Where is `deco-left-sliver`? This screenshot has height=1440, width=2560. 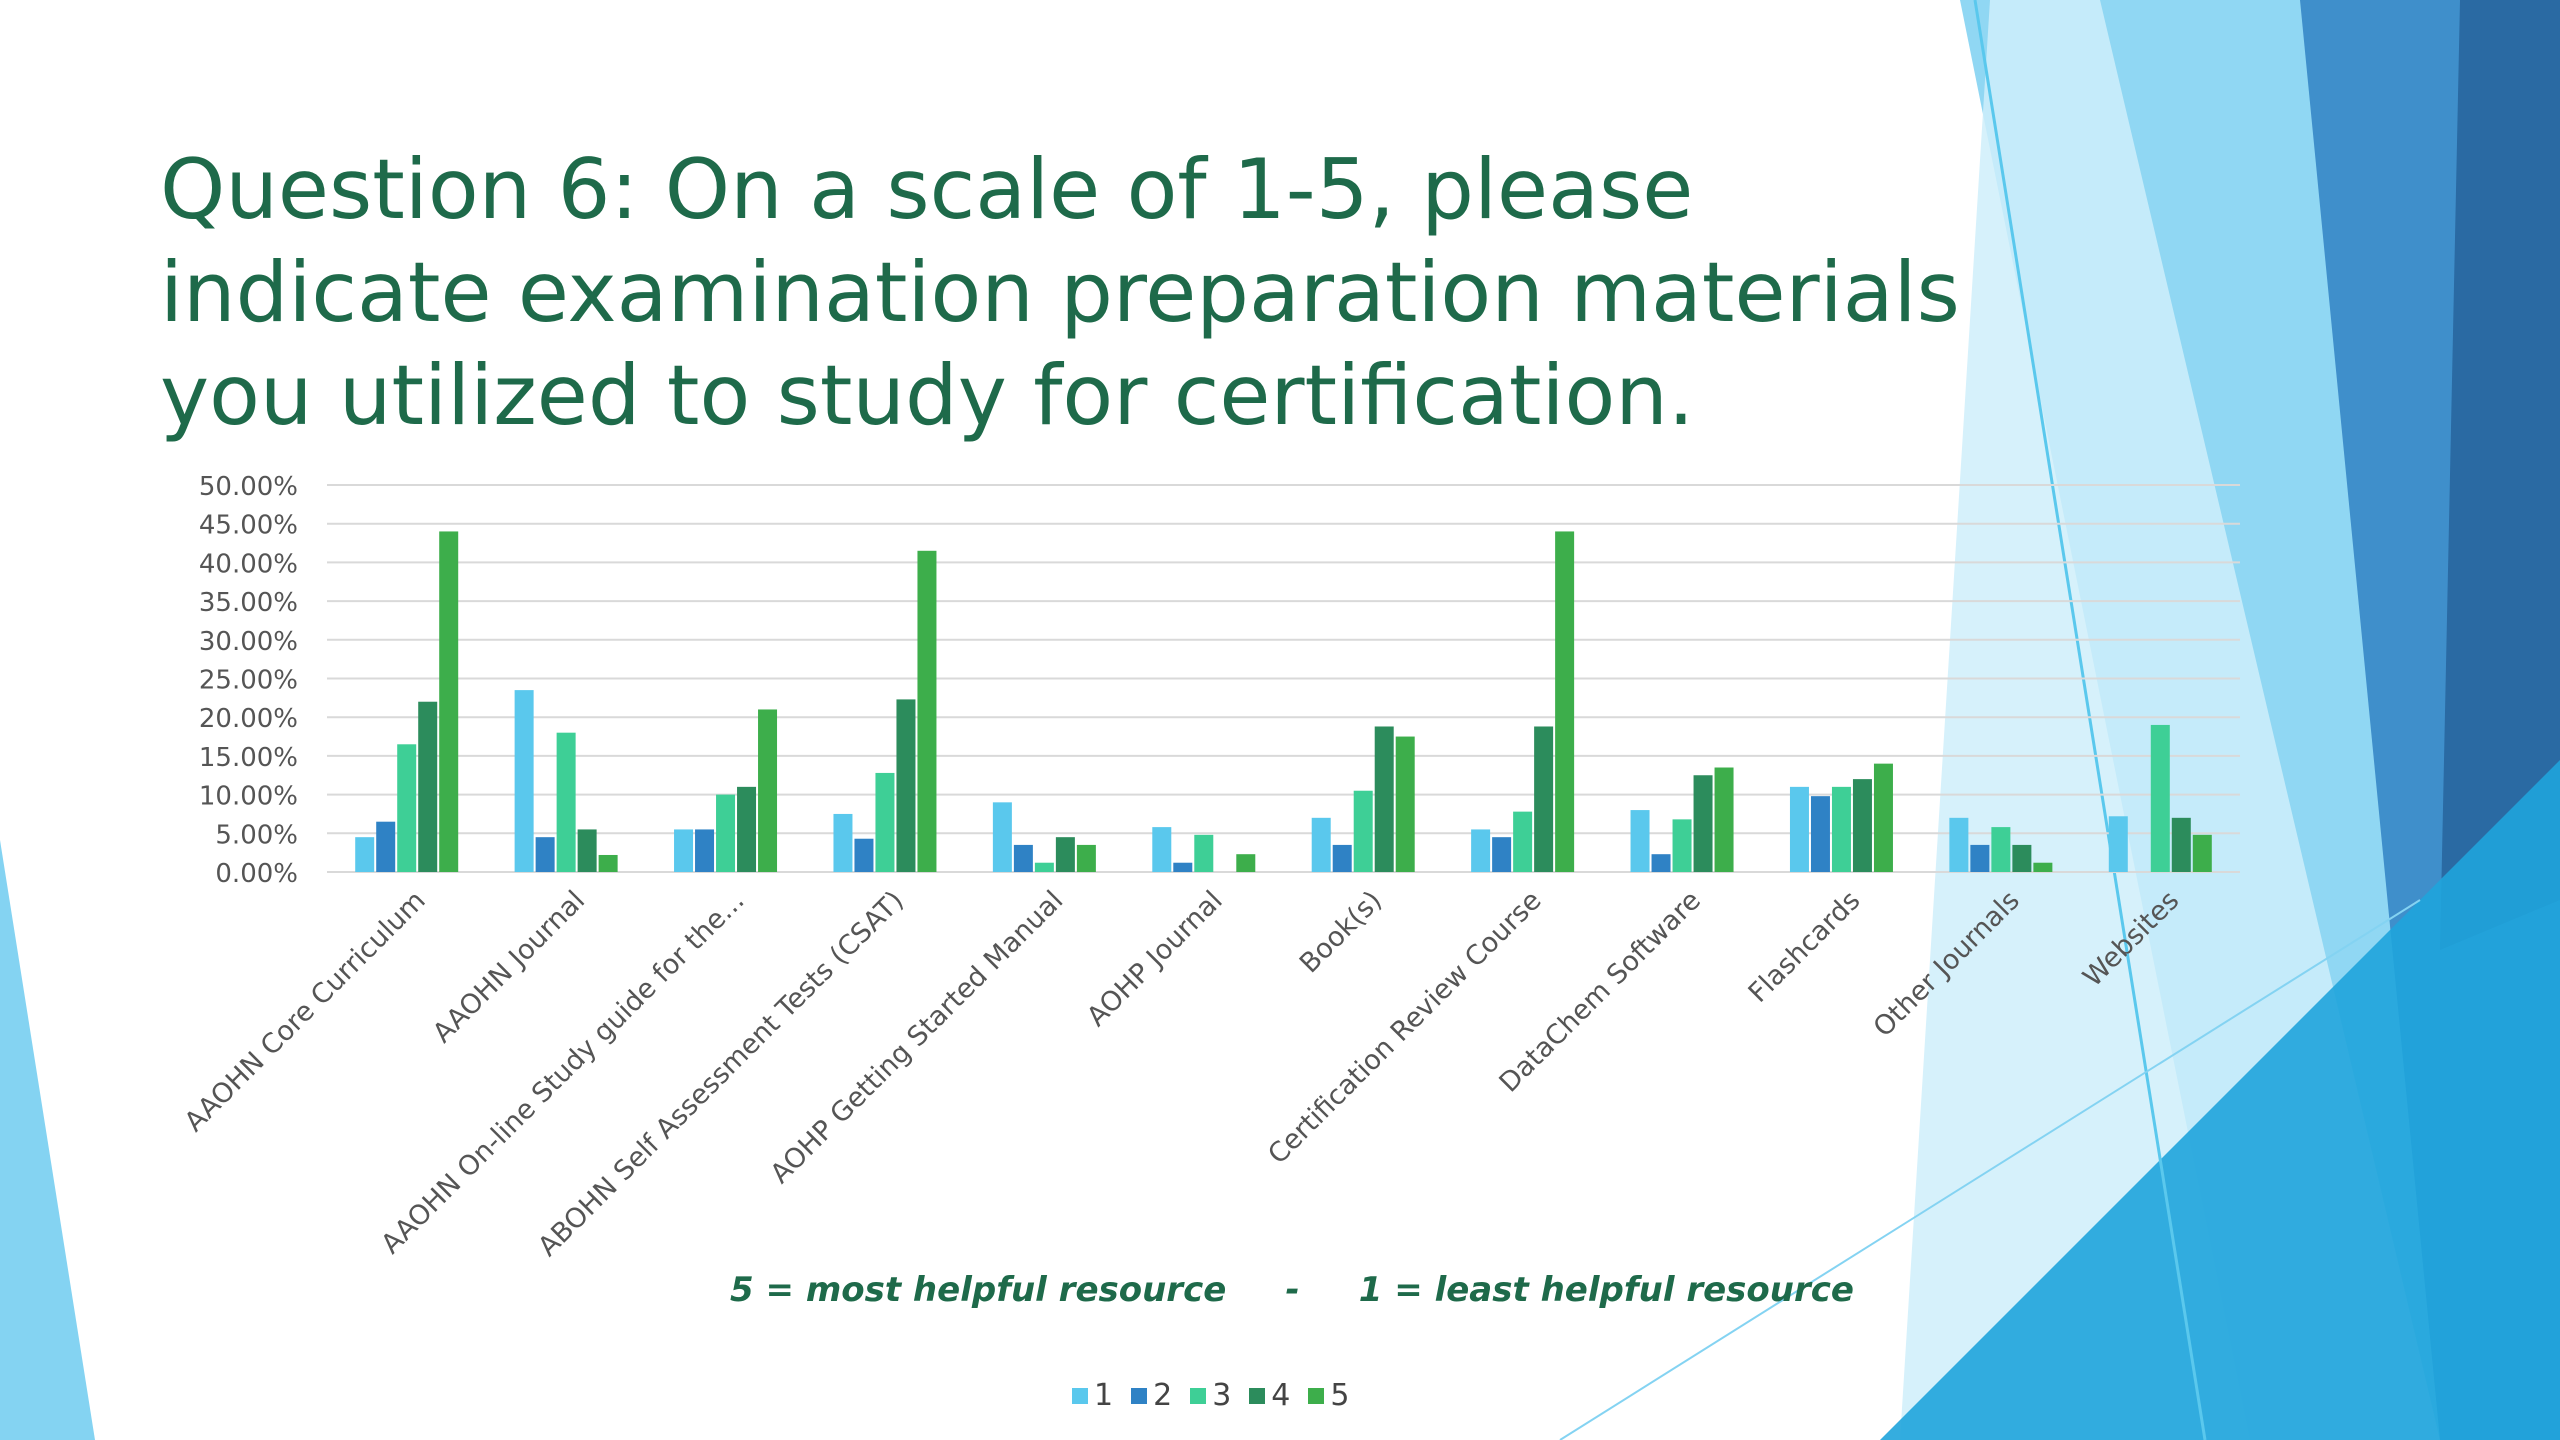 deco-left-sliver is located at coordinates (47, 1140).